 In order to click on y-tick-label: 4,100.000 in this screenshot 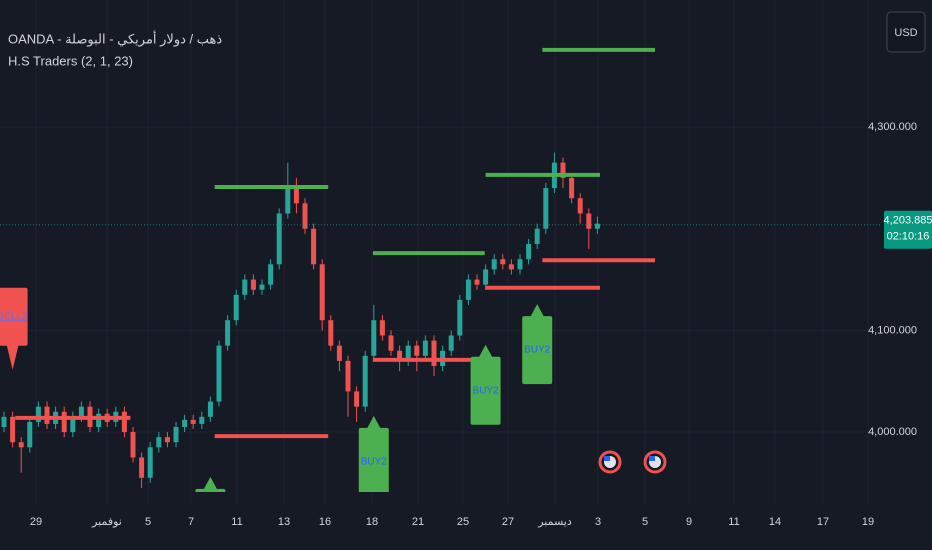, I will do `click(892, 330)`.